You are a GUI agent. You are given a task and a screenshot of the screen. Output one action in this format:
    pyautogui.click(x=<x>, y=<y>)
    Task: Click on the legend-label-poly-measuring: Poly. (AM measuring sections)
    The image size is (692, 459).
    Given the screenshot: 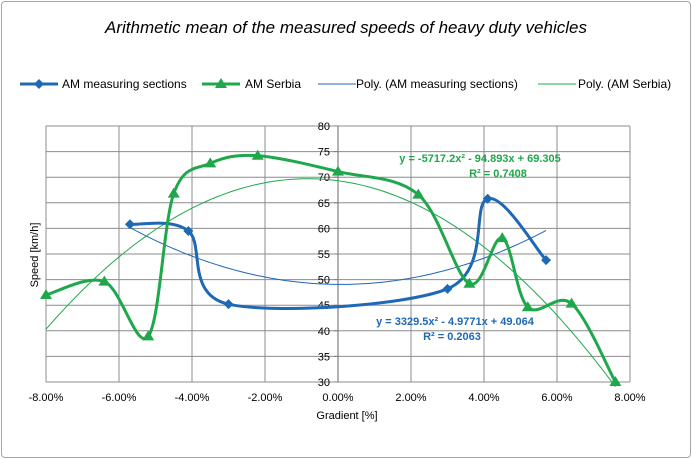 What is the action you would take?
    pyautogui.click(x=437, y=84)
    